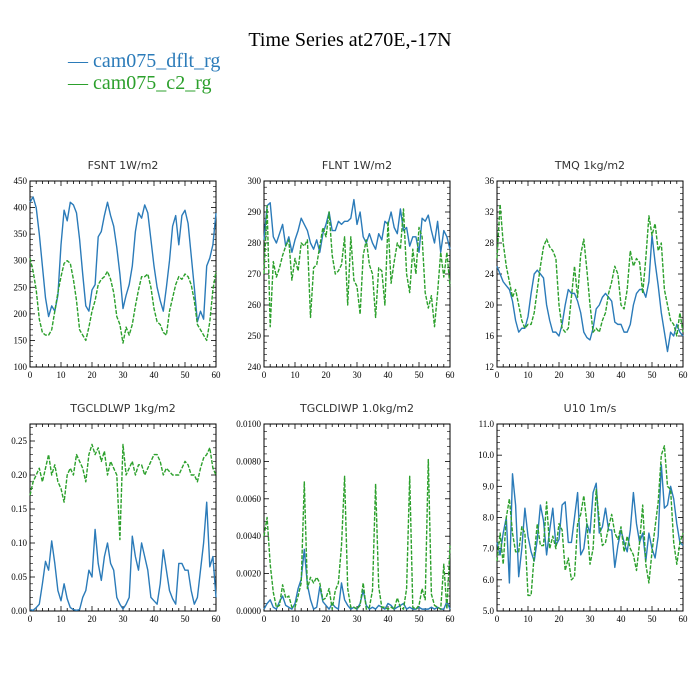  I want to click on y-tick-label: 290, so click(255, 212).